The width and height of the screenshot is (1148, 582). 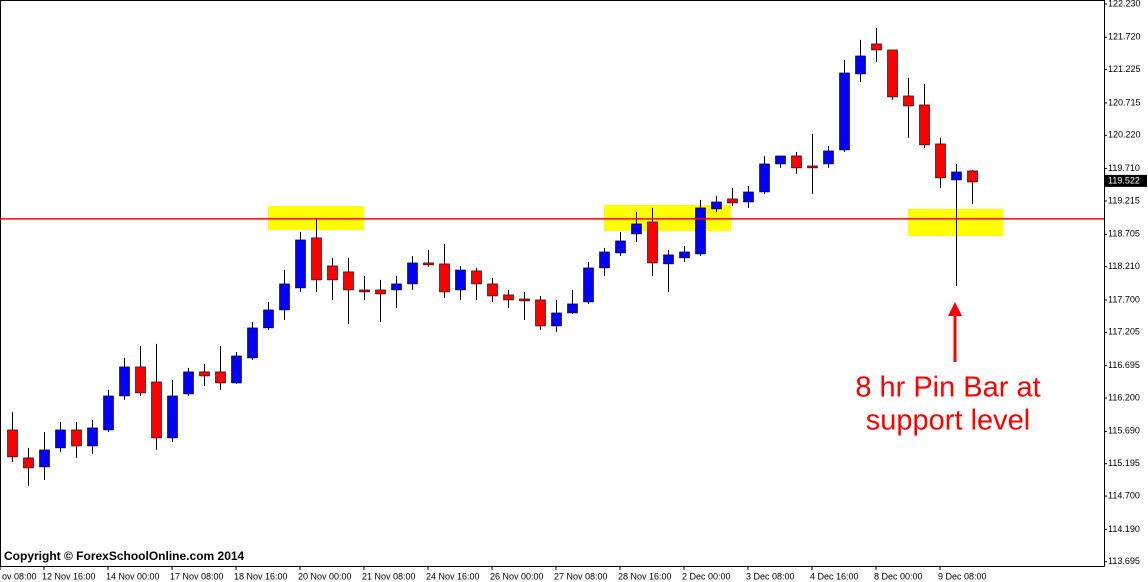 What do you see at coordinates (1124, 37) in the screenshot?
I see `y-tick-label: 121.720` at bounding box center [1124, 37].